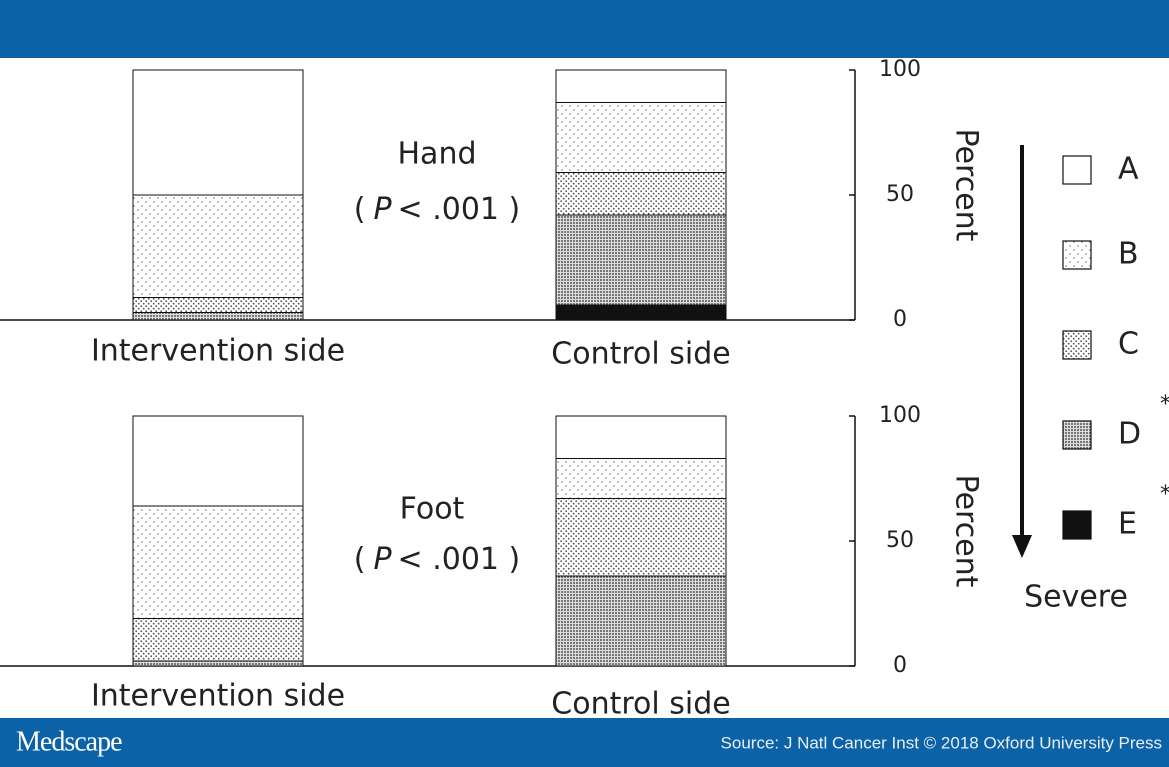 The image size is (1169, 767). I want to click on legend-label: B, so click(1128, 254).